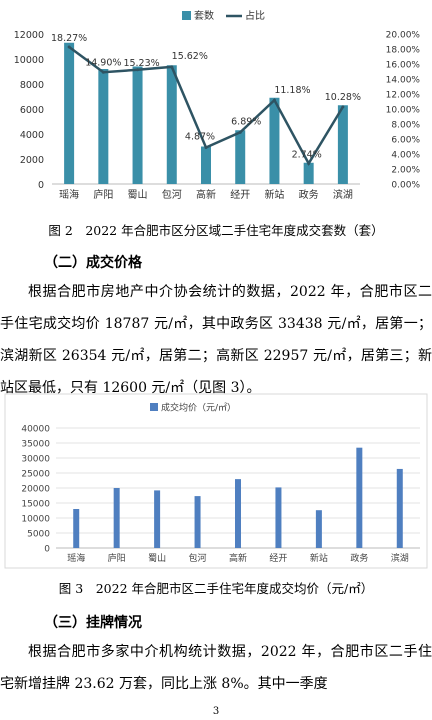  Describe the element at coordinates (35, 445) in the screenshot. I see `y-tick-label: 35000` at that location.